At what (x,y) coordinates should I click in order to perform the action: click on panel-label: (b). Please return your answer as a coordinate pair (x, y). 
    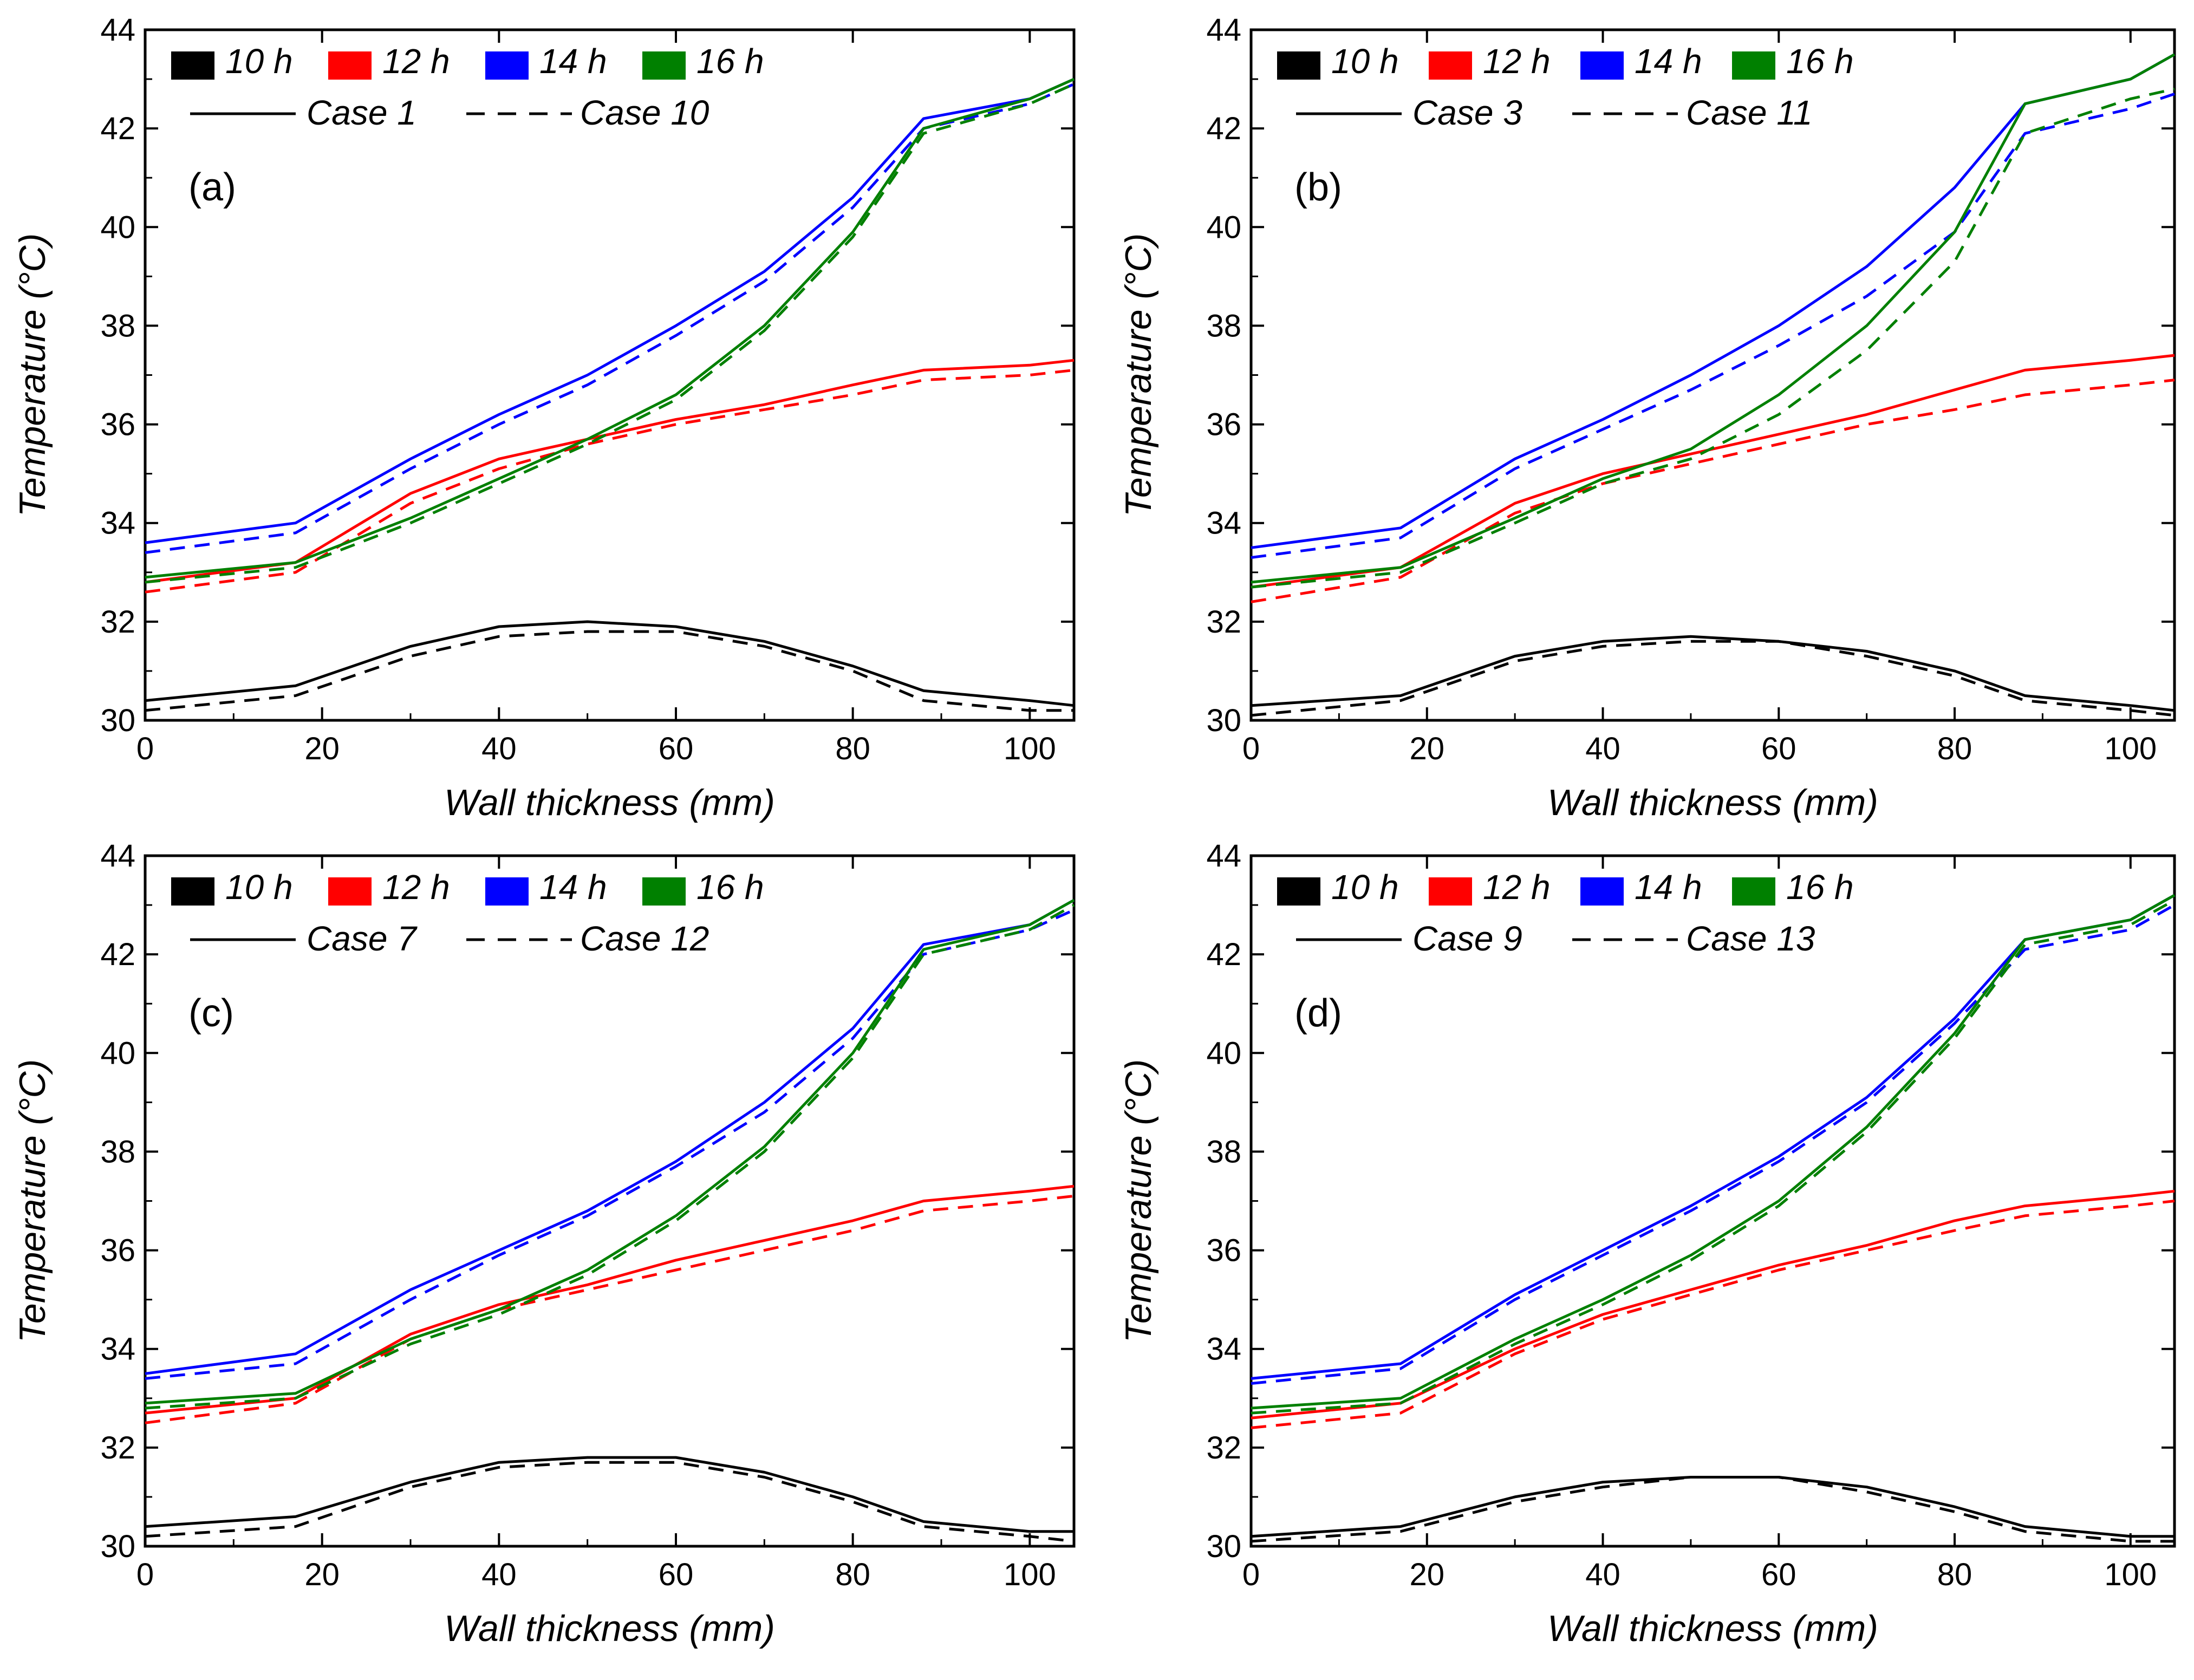
    Looking at the image, I should click on (1318, 187).